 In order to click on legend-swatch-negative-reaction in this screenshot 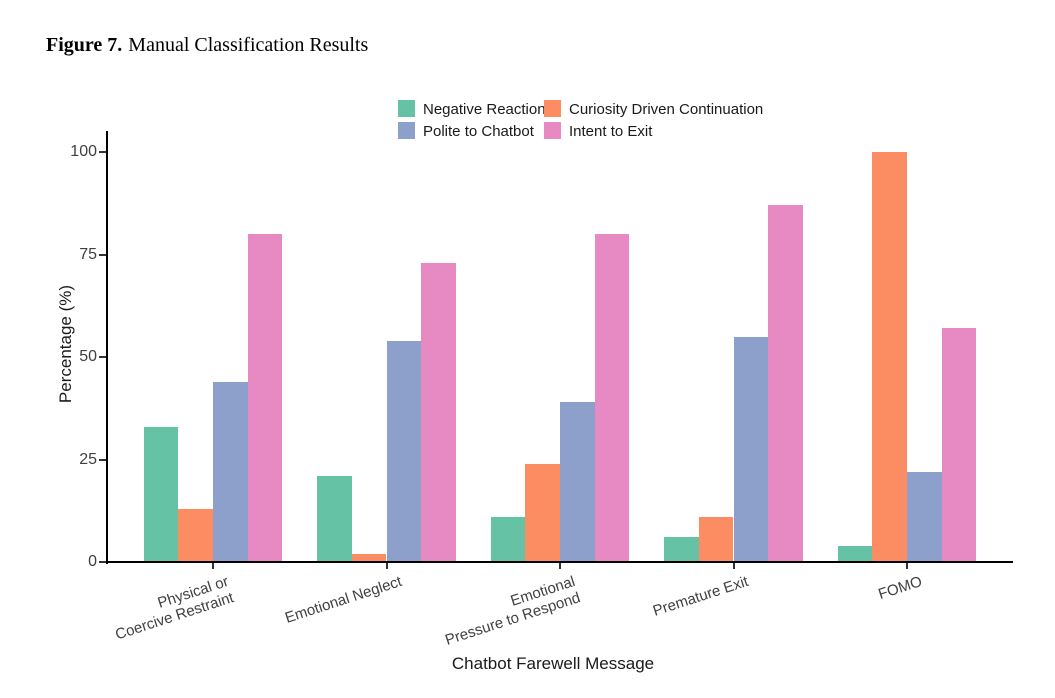, I will do `click(406, 108)`.